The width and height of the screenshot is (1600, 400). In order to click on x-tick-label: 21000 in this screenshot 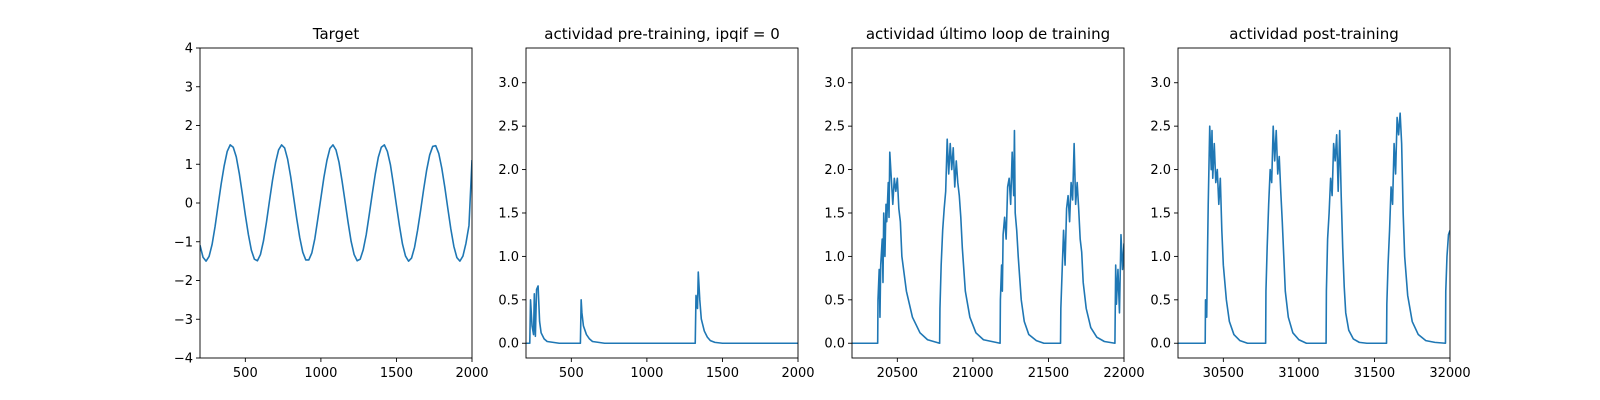, I will do `click(972, 373)`.